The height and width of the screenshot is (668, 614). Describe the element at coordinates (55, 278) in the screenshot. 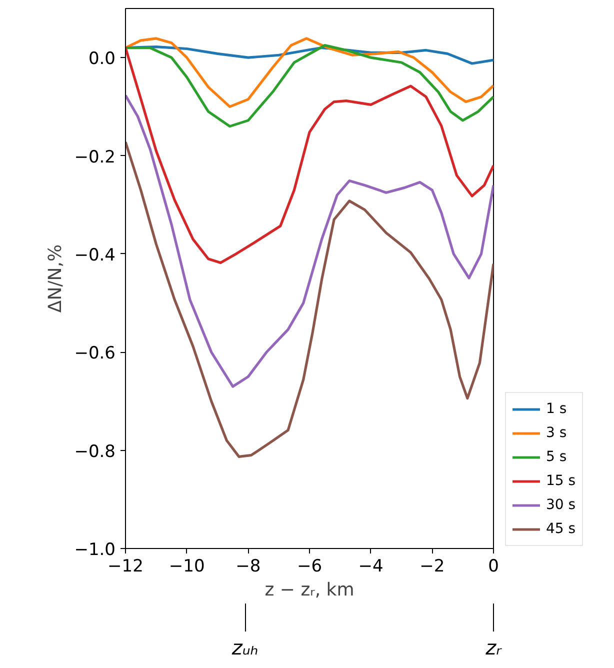

I see `y-axis-title: ΔN/N,%` at that location.